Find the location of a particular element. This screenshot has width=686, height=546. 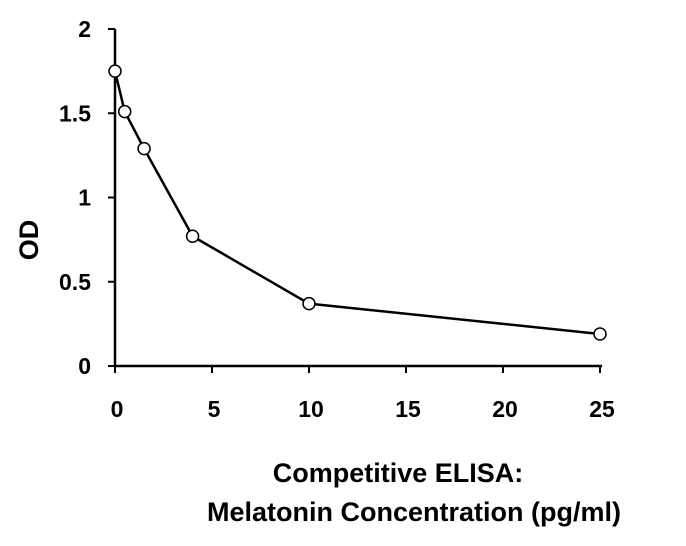

y-axis-title: OD is located at coordinates (29, 240).